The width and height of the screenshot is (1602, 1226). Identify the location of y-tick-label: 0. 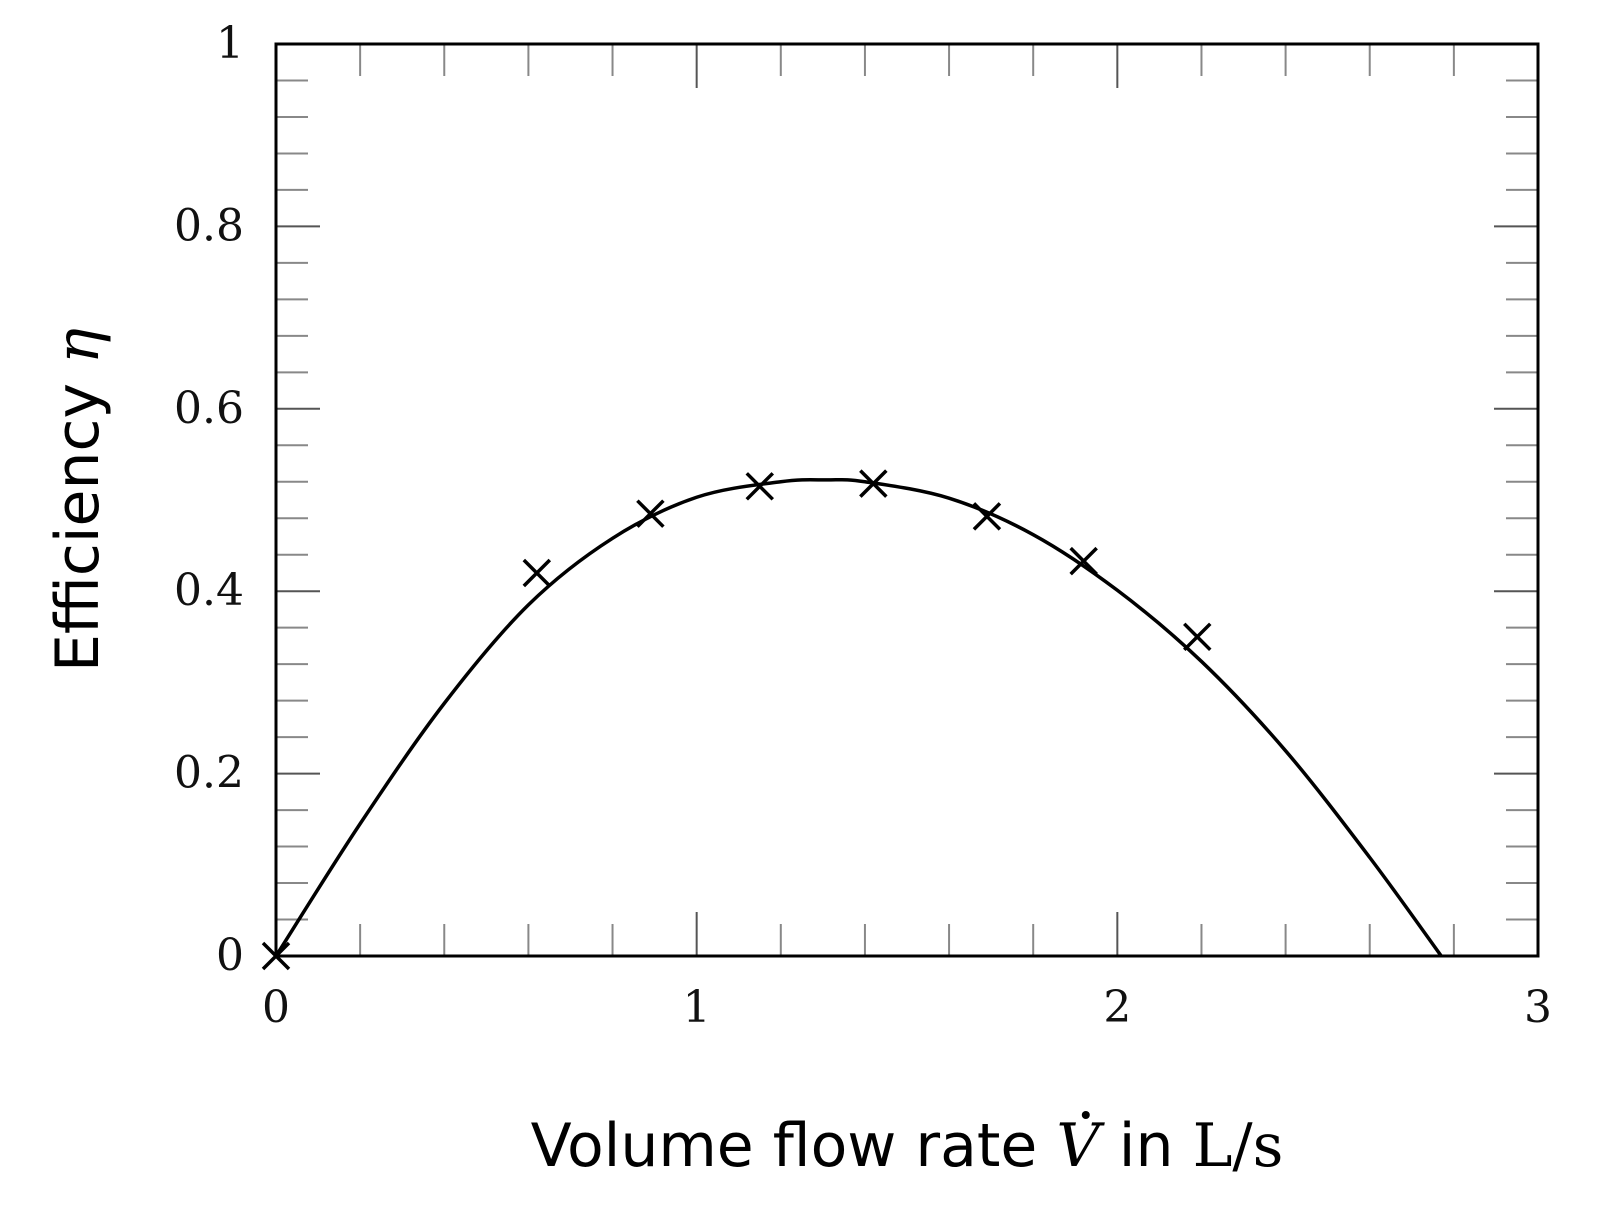
(230, 955).